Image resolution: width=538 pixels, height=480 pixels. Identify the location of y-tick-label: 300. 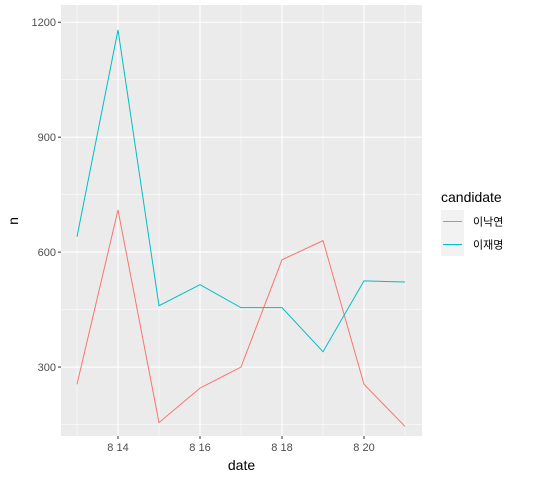
(47, 368).